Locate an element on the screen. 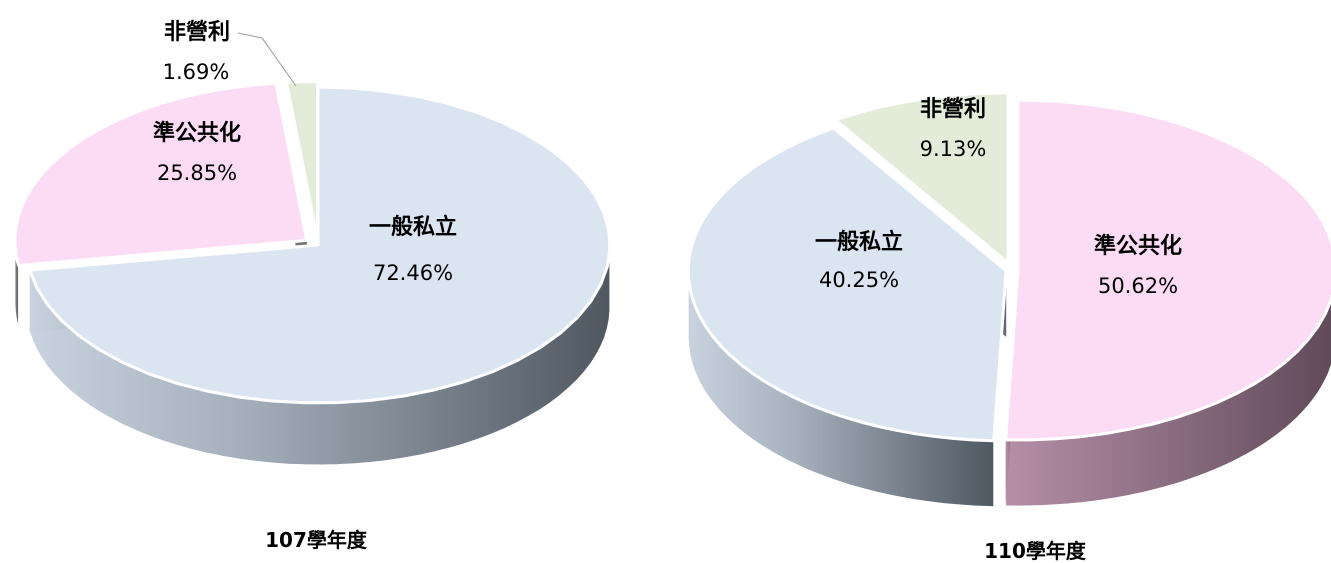 The width and height of the screenshot is (1331, 563). chart-title: 107學年度 is located at coordinates (316, 540).